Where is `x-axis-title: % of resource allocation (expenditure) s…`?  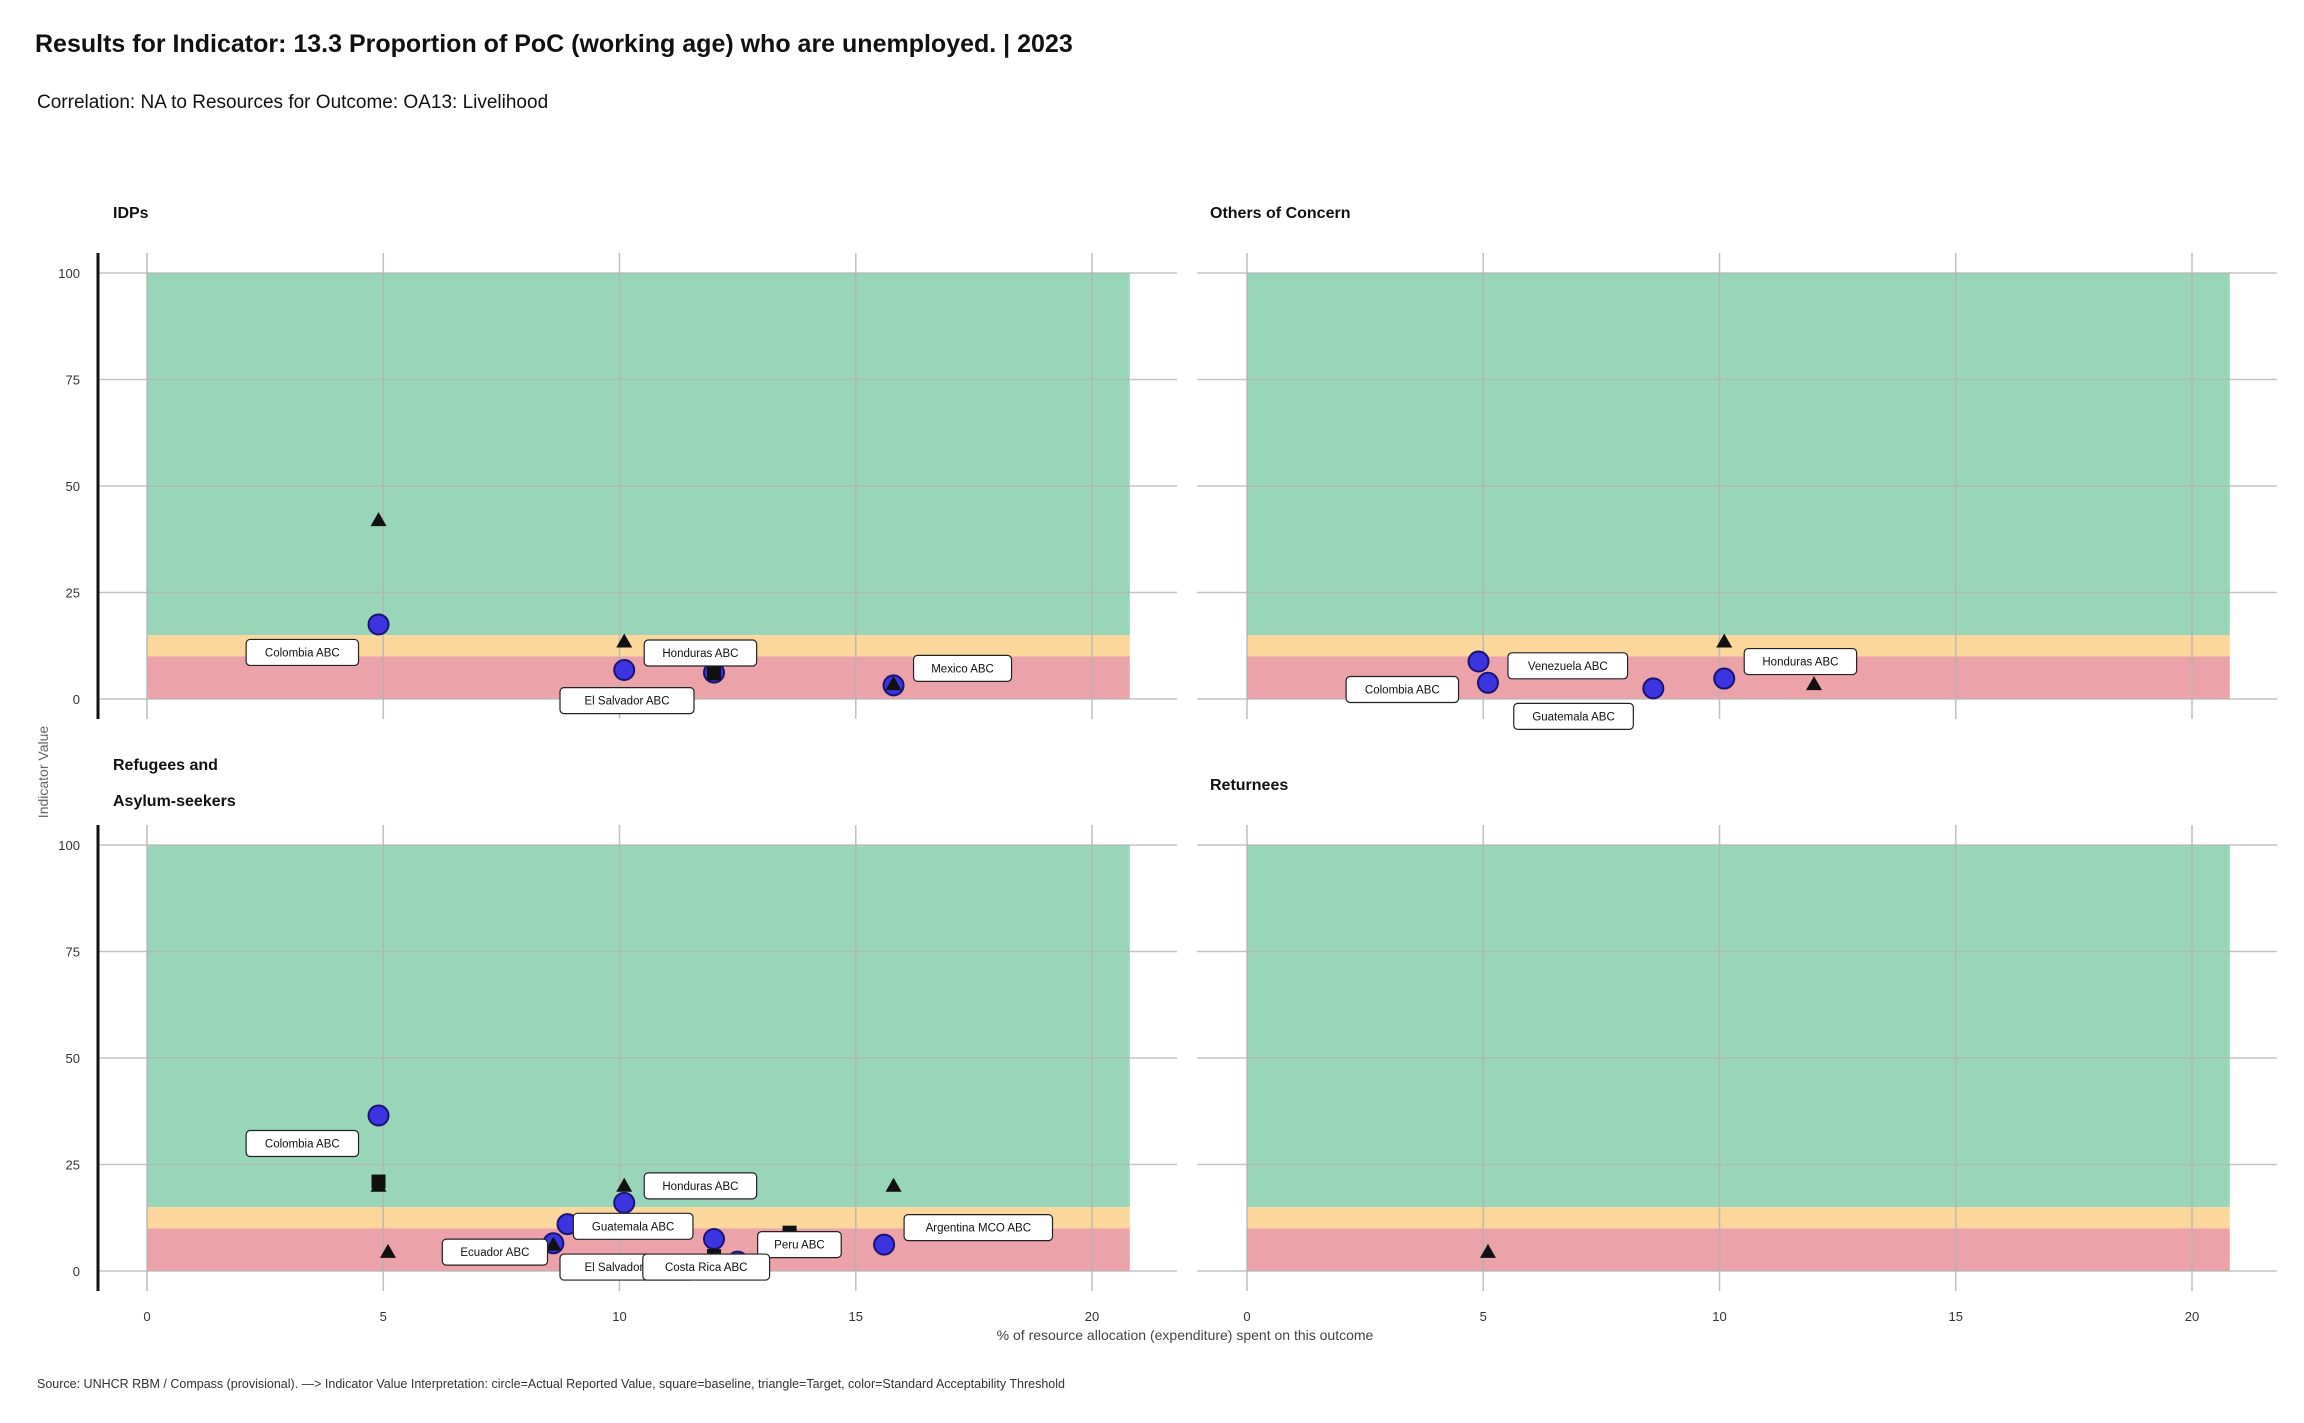 x-axis-title: % of resource allocation (expenditure) s… is located at coordinates (1185, 1335).